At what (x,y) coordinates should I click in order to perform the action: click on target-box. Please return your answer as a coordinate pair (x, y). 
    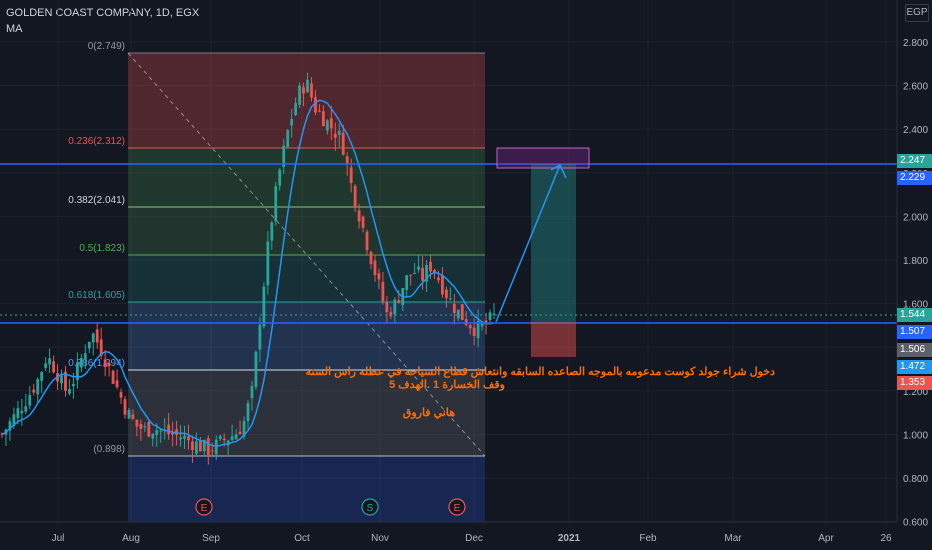
    Looking at the image, I should click on (543, 158).